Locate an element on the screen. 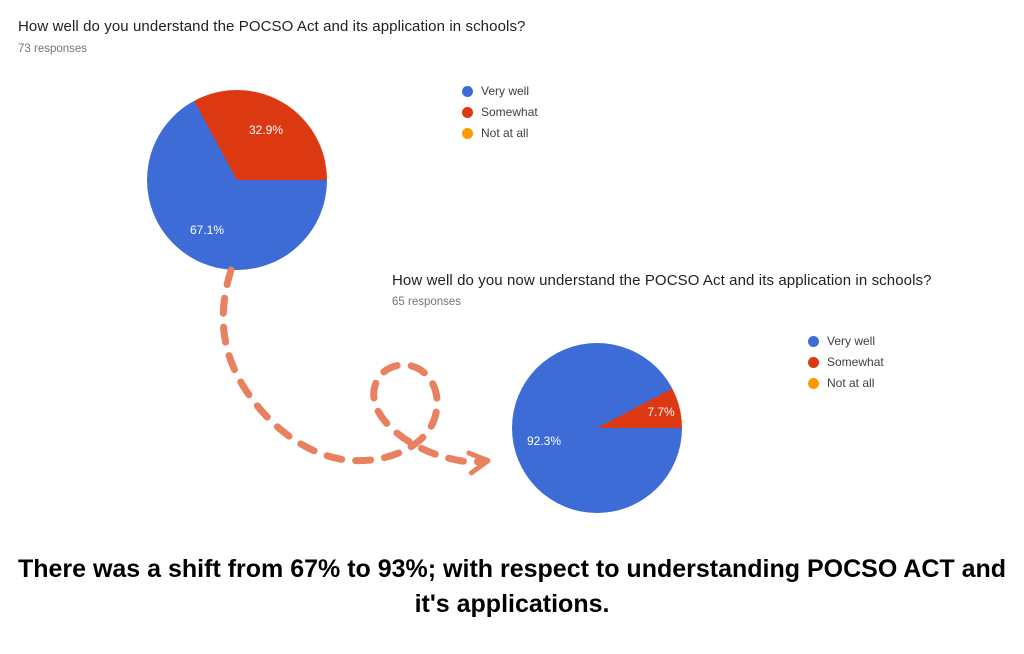 The image size is (1024, 654). legend2-label-very-well: Very well is located at coordinates (851, 341).